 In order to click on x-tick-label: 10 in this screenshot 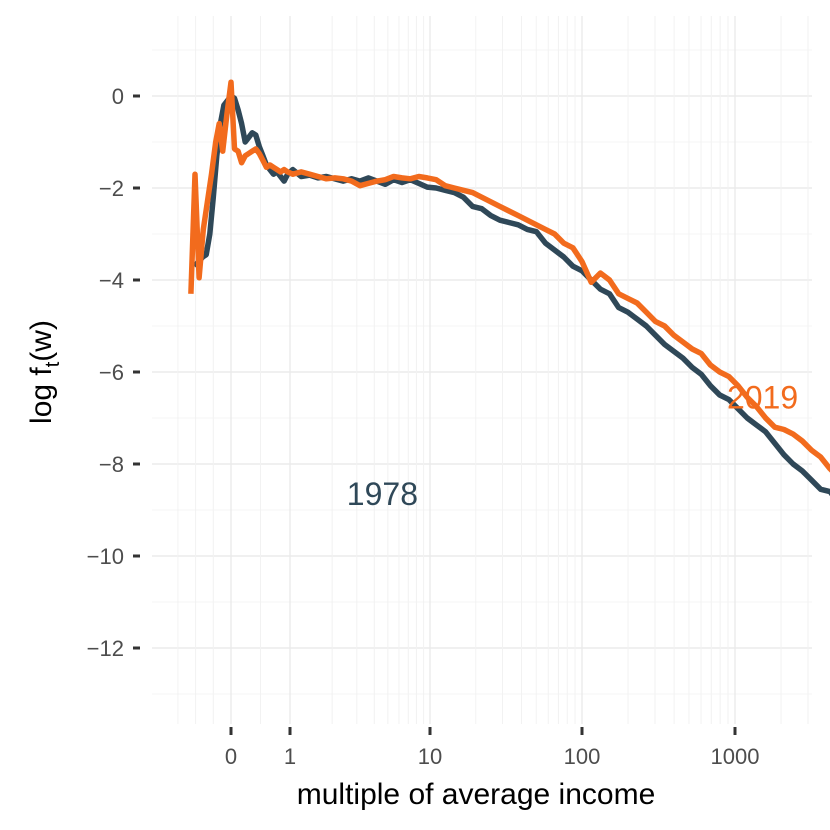, I will do `click(430, 756)`.